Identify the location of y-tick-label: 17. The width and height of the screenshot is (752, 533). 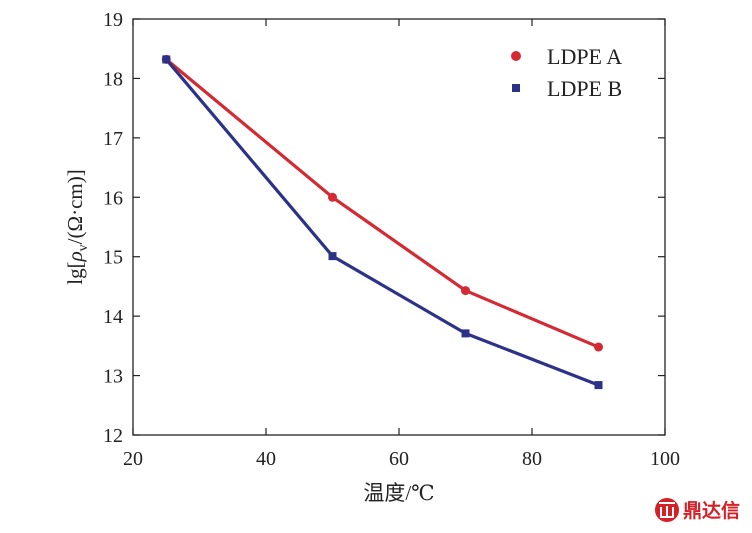
(113, 139).